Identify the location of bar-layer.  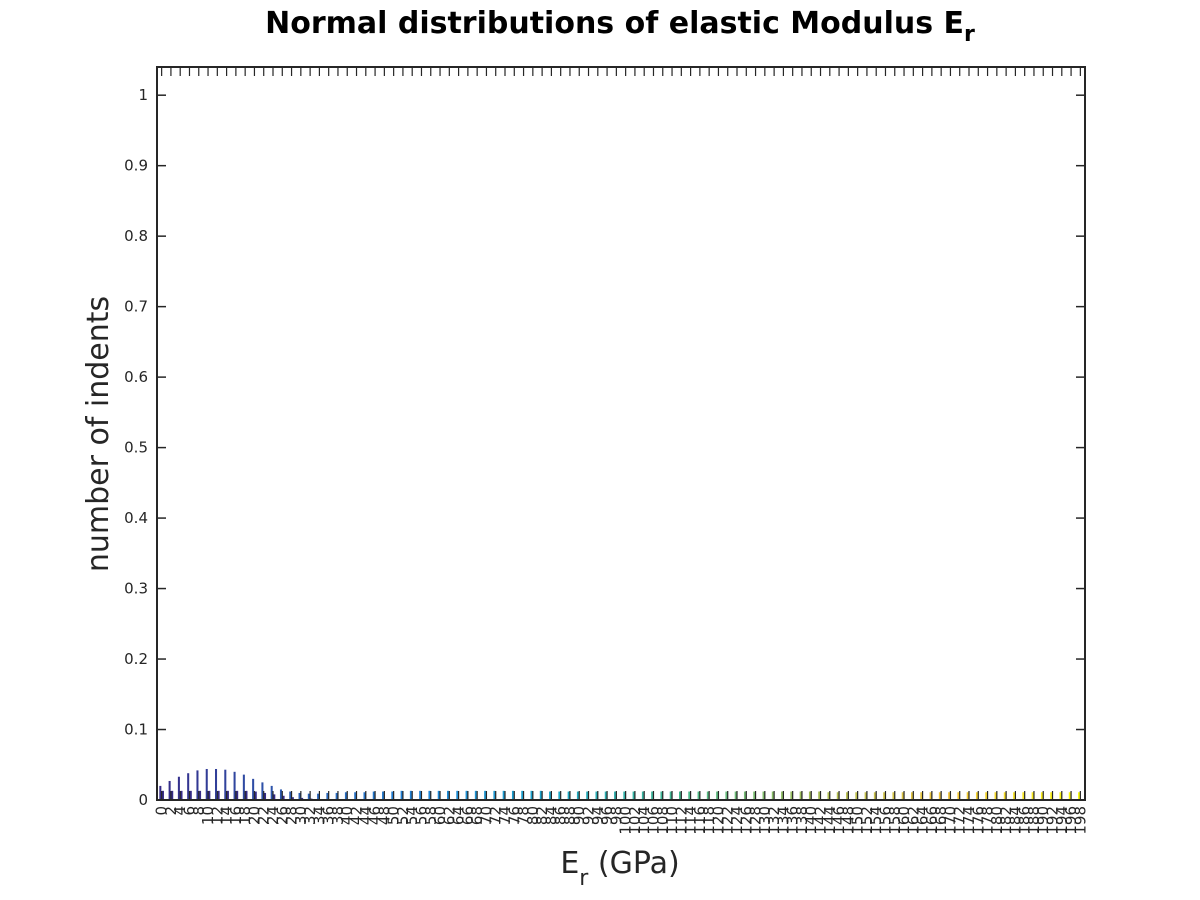
(621, 784).